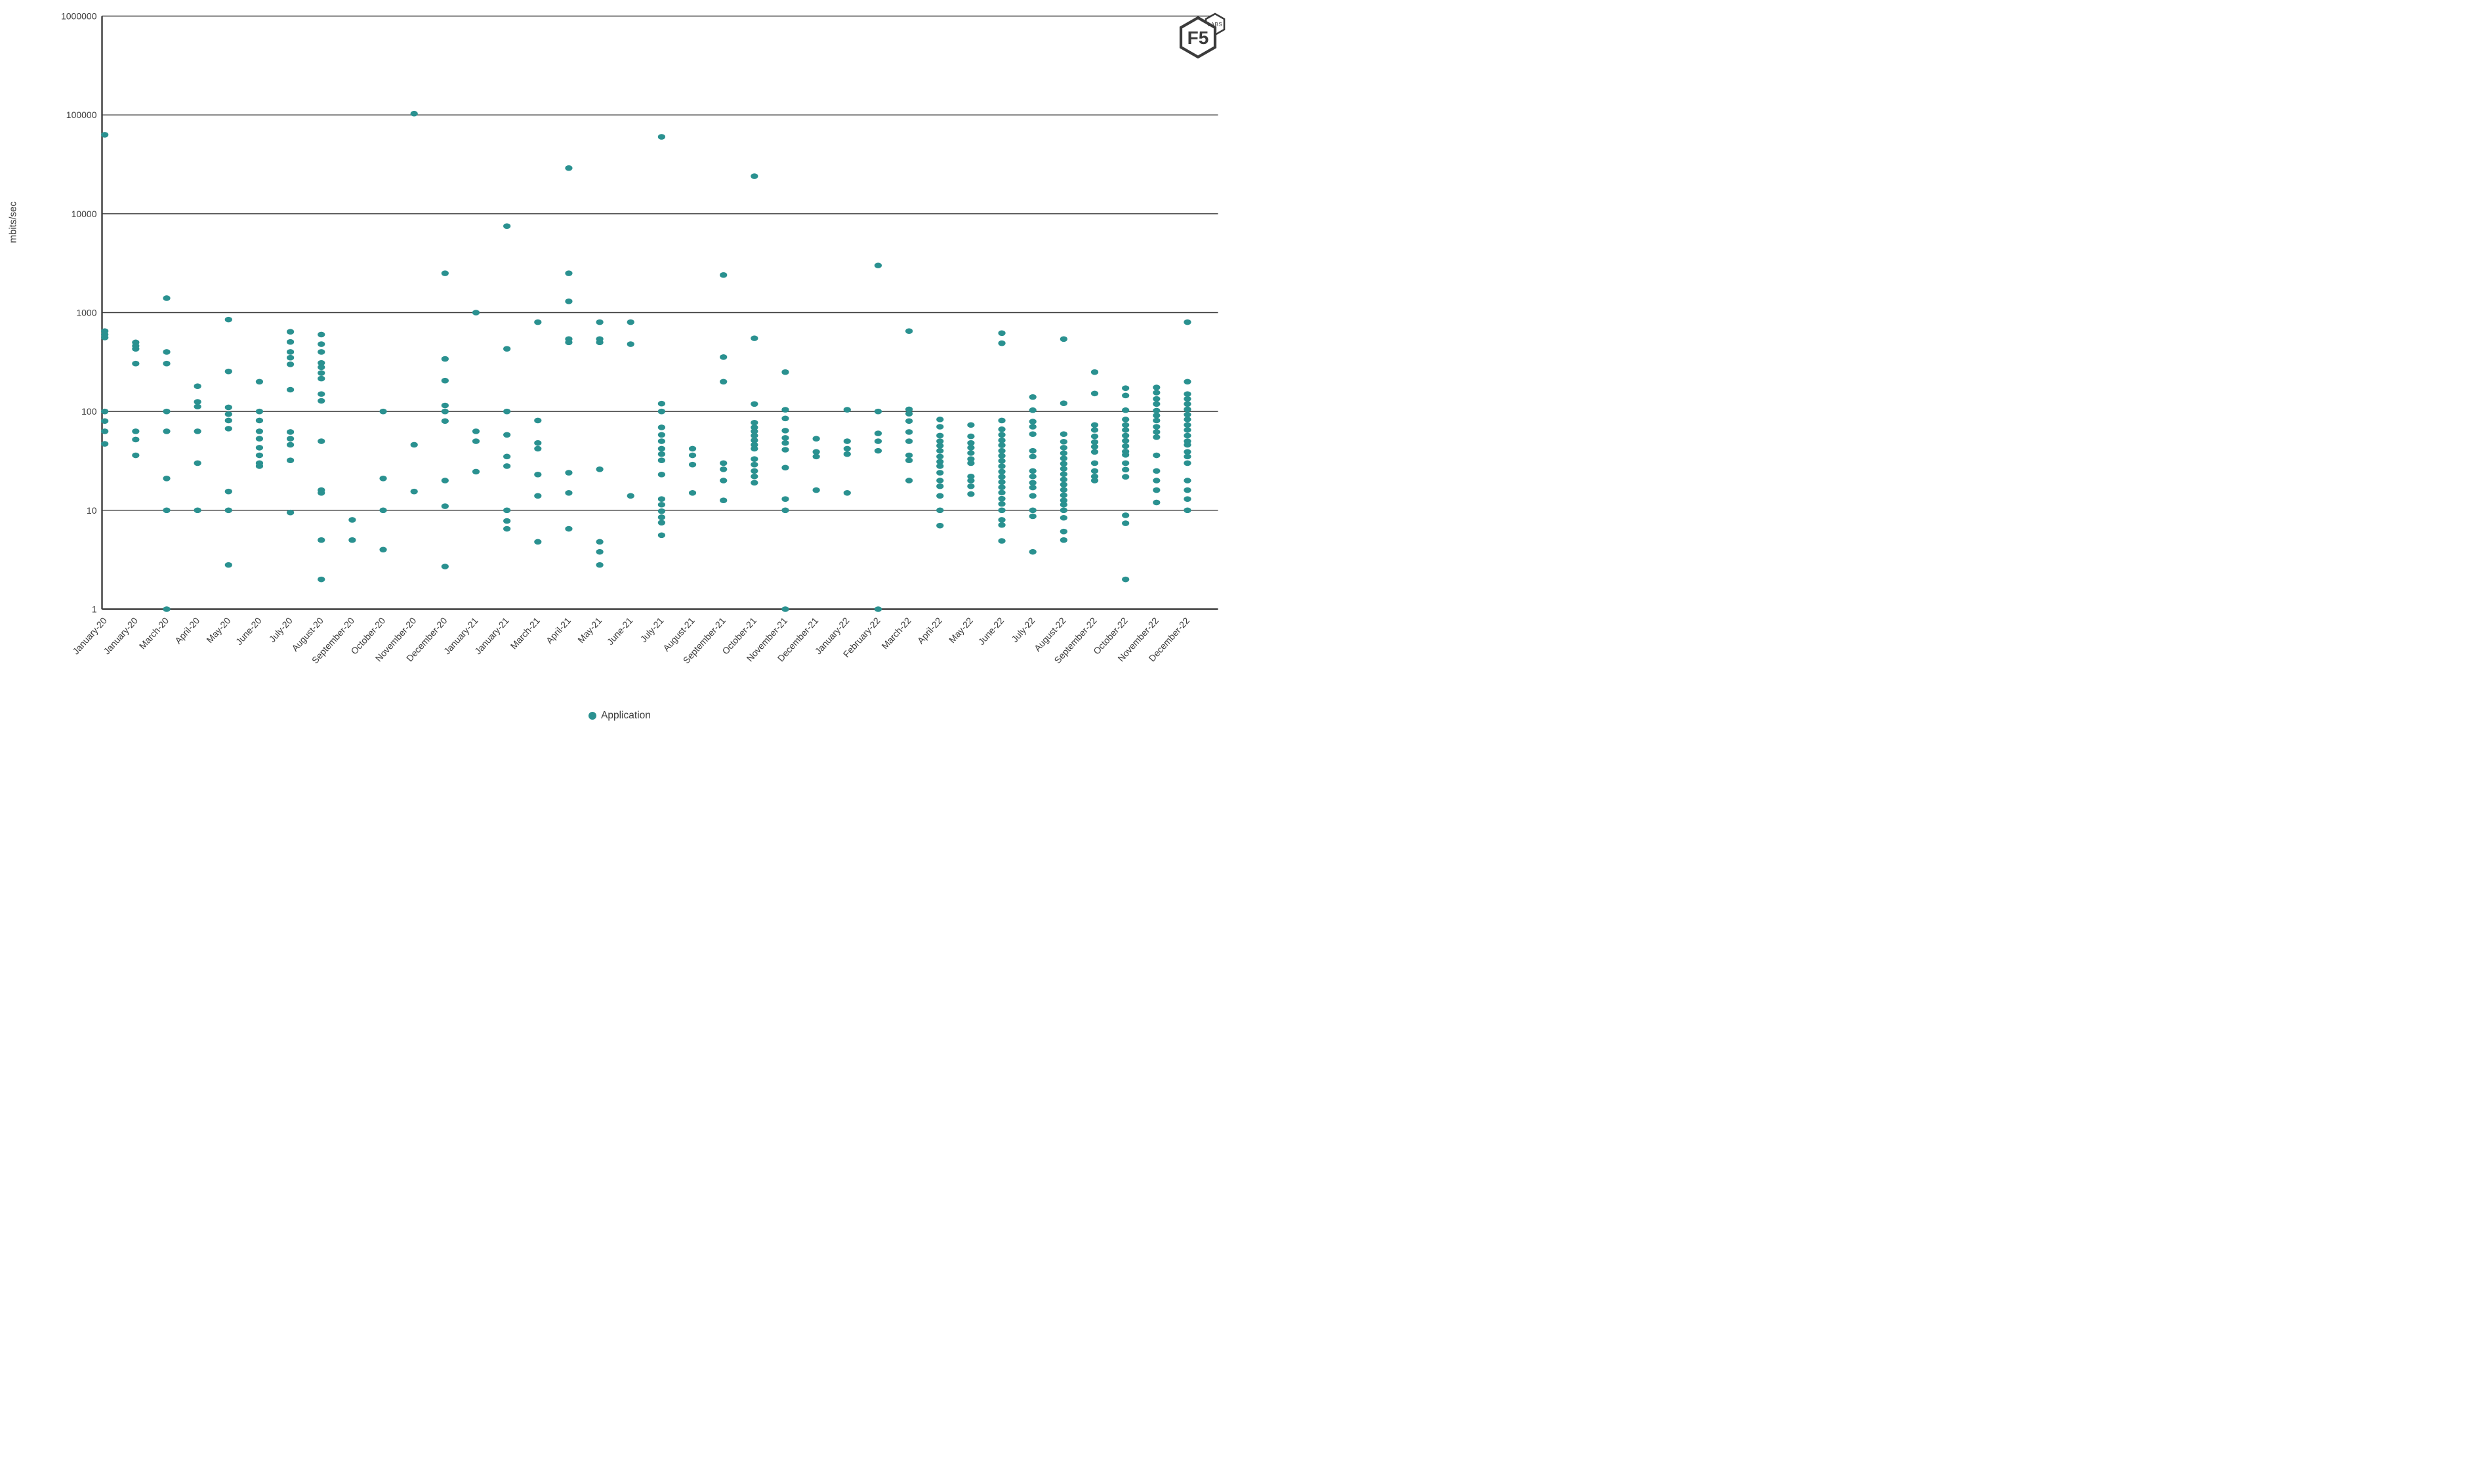 The image size is (2478, 1484). I want to click on f5-hexagon-icon, so click(1198, 37).